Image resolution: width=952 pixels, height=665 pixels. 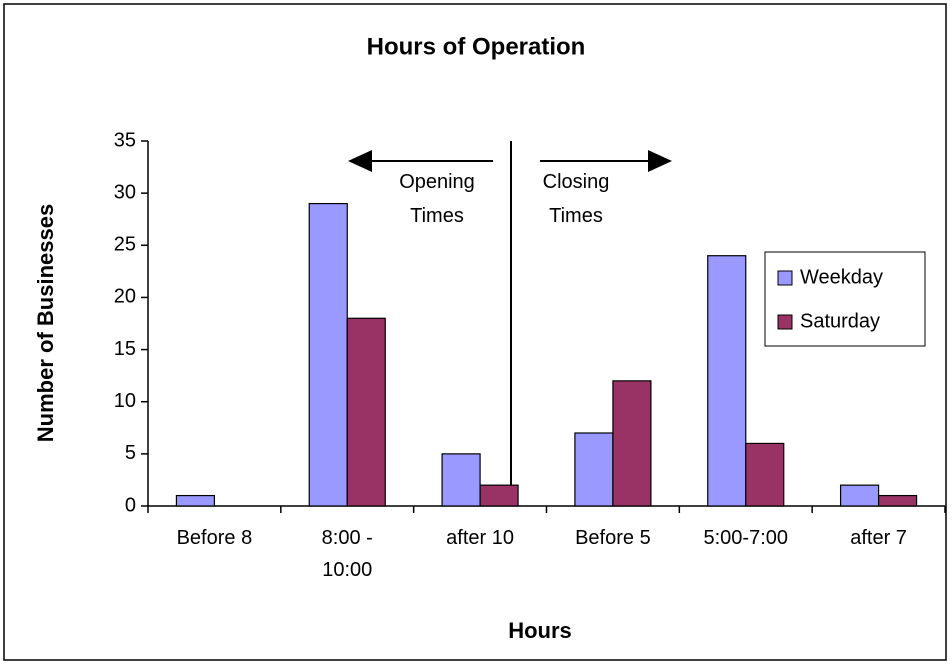 I want to click on x-tick-label: after 10, so click(x=480, y=538).